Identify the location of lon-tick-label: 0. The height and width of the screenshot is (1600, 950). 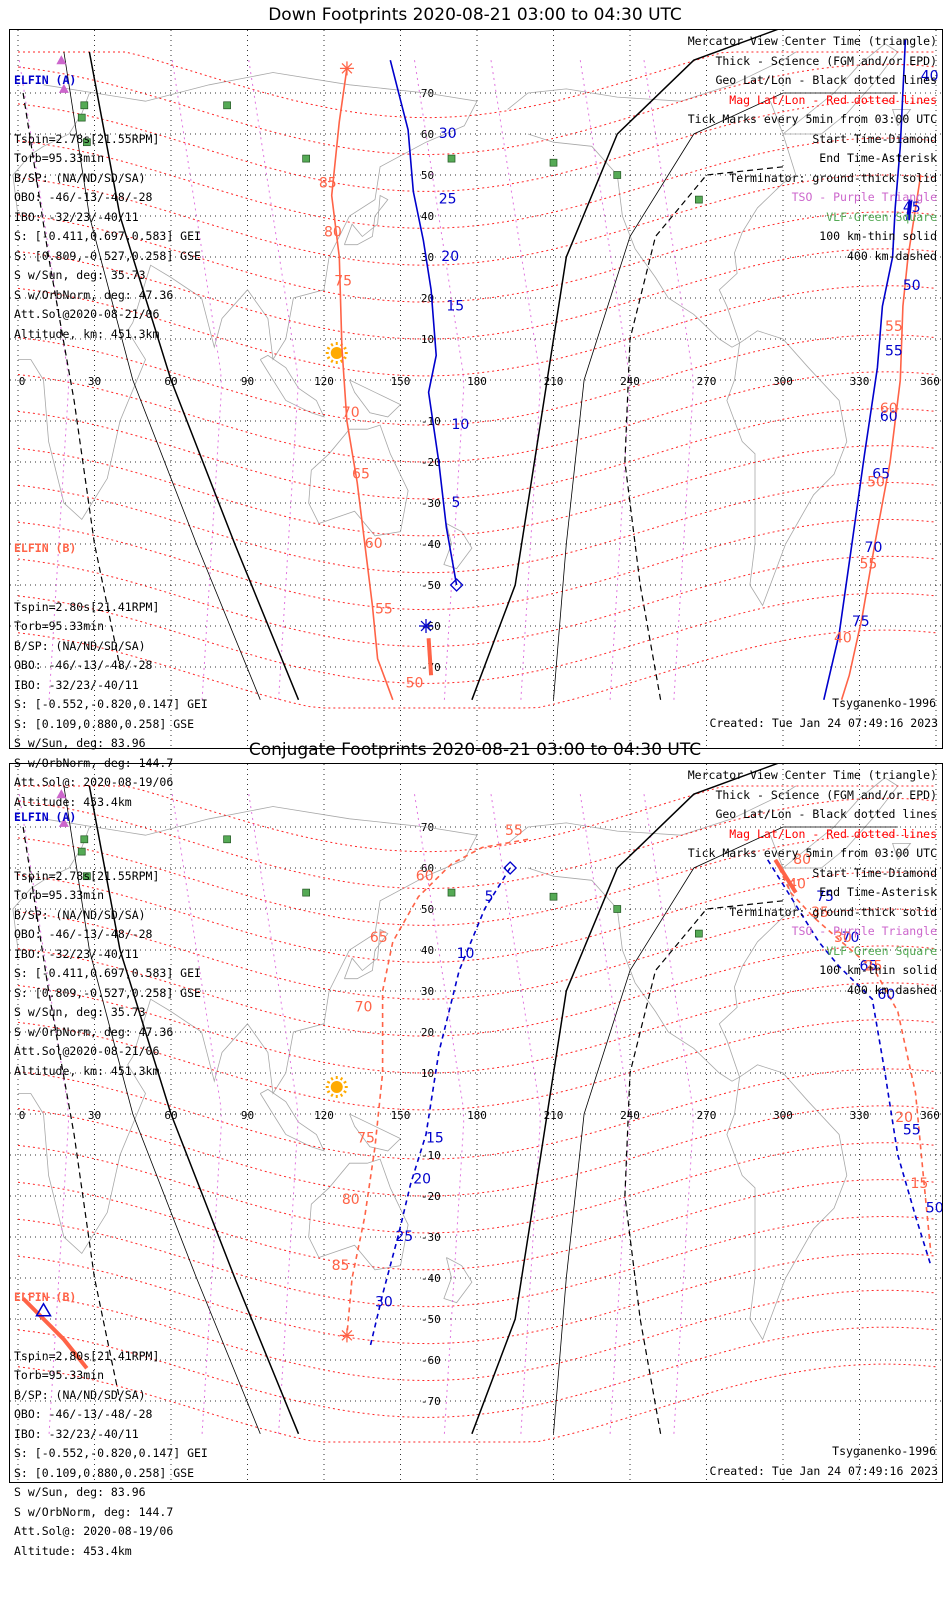
(22, 381).